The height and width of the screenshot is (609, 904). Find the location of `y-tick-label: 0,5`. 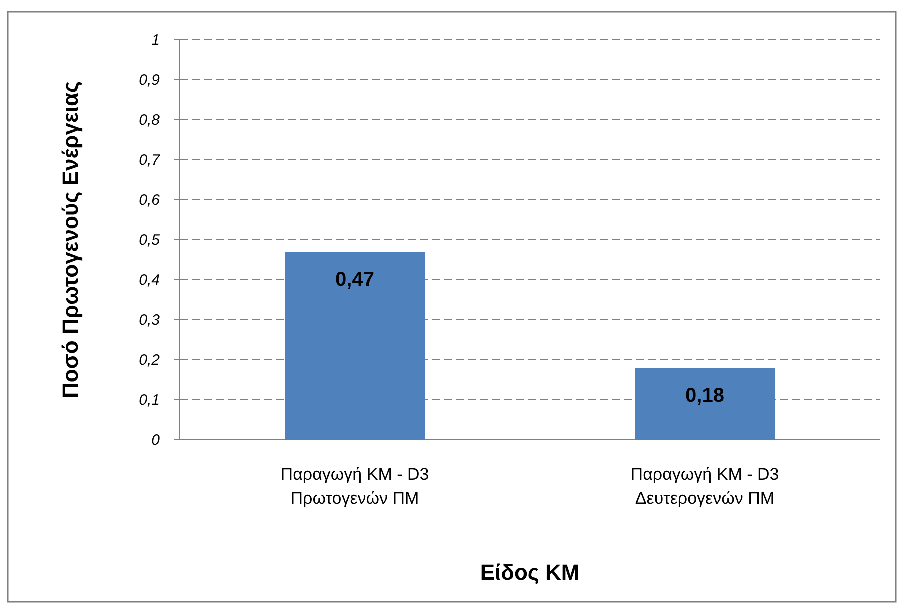

y-tick-label: 0,5 is located at coordinates (150, 240).